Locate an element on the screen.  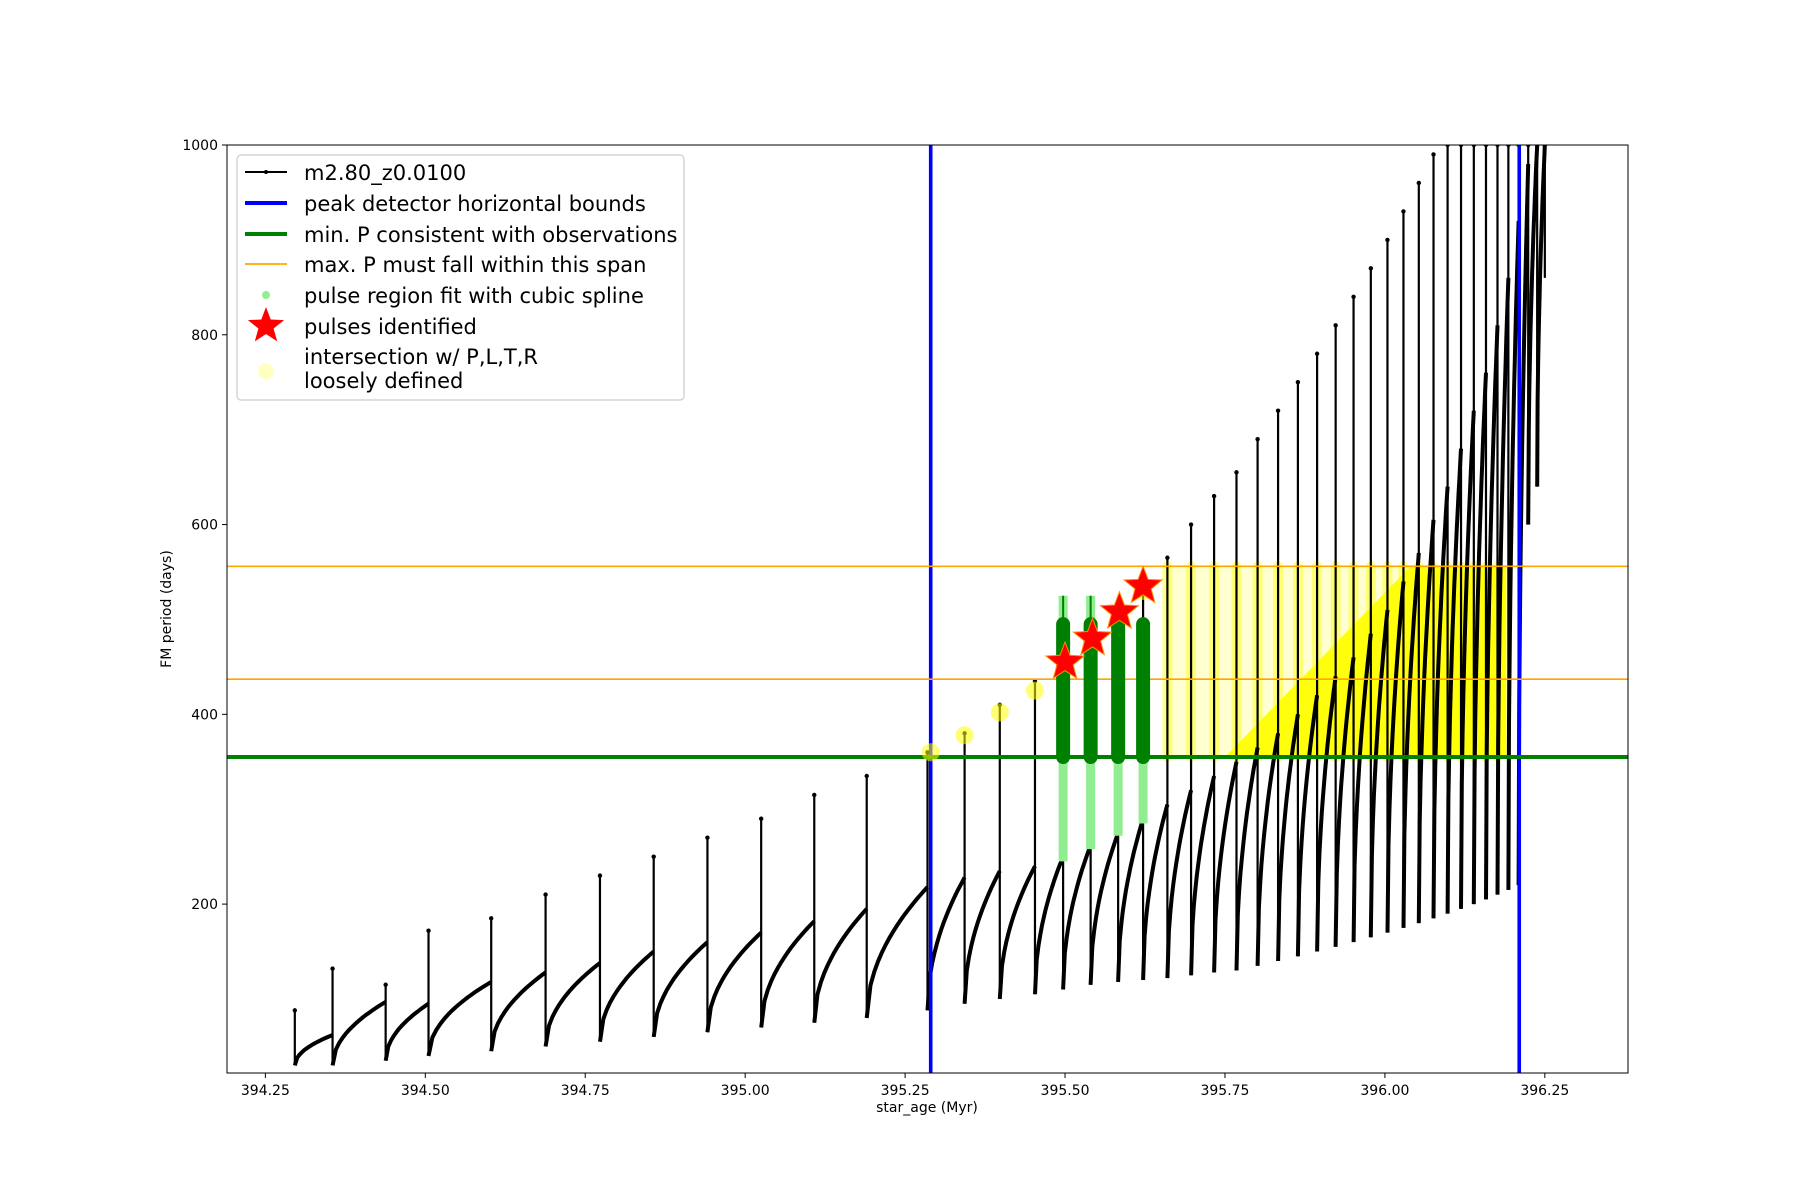
legend-frame is located at coordinates (460, 277).